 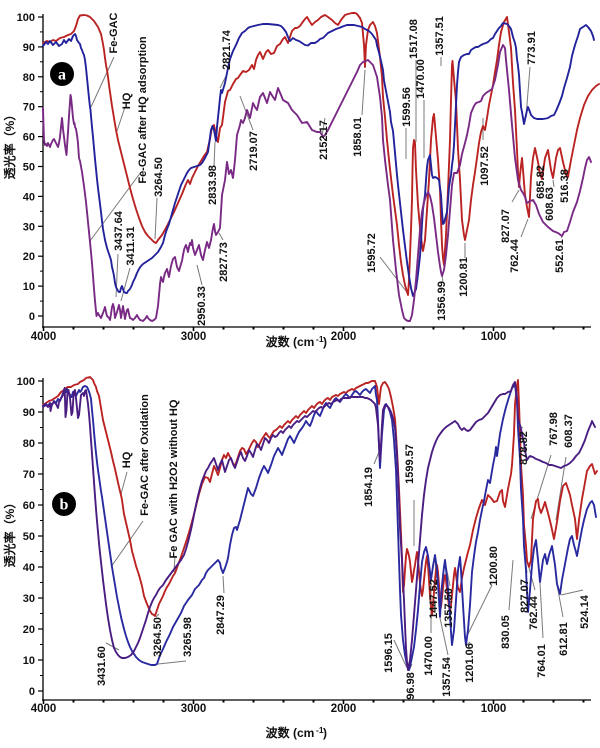 What do you see at coordinates (470, 663) in the screenshot?
I see `svg-text: 1201.06` at bounding box center [470, 663].